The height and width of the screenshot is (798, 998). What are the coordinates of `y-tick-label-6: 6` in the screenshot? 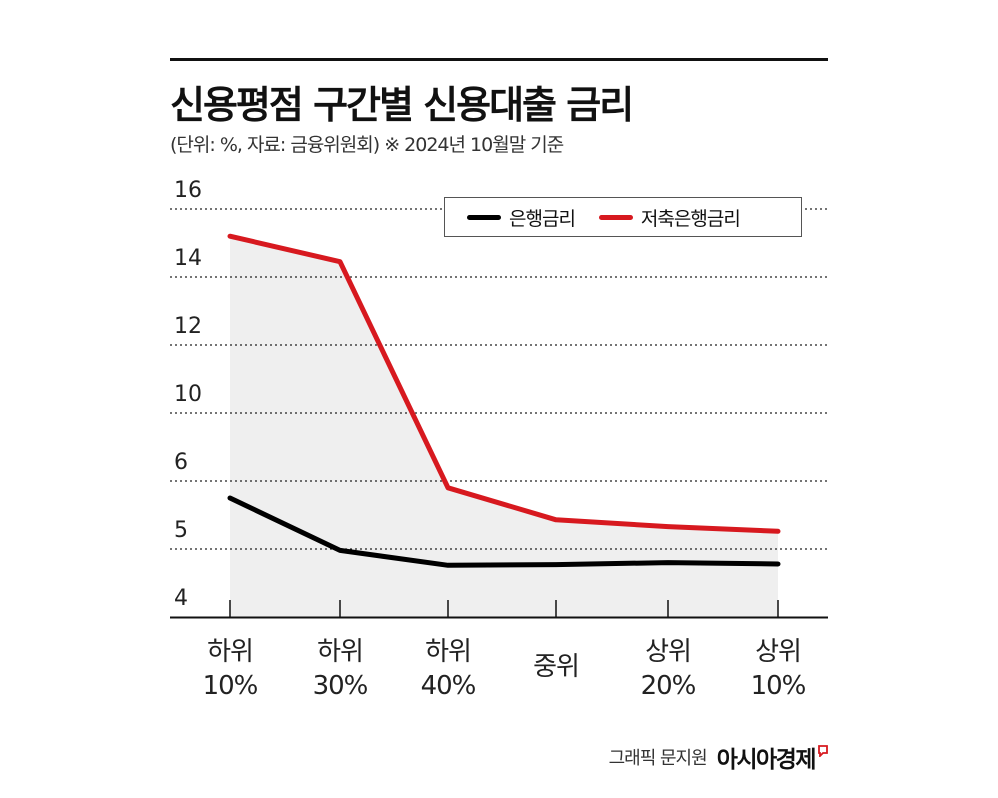 It's located at (181, 462).